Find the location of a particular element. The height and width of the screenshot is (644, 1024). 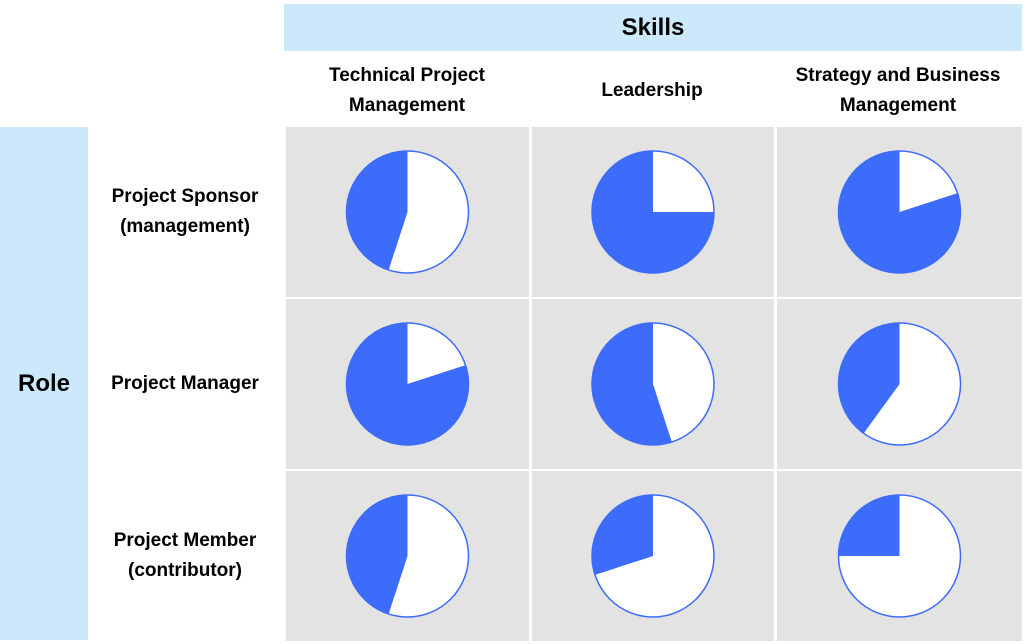

cell-project-sponsor-leadership is located at coordinates (653, 212).